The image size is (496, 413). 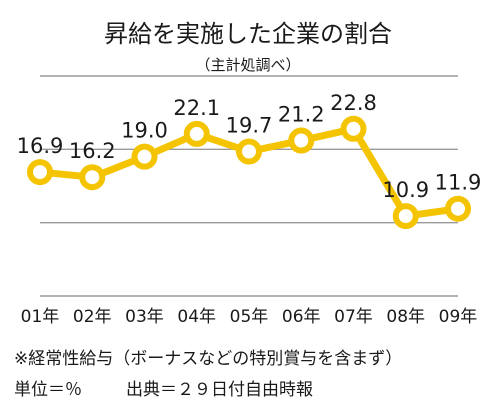 What do you see at coordinates (353, 103) in the screenshot?
I see `data-label: 22.8` at bounding box center [353, 103].